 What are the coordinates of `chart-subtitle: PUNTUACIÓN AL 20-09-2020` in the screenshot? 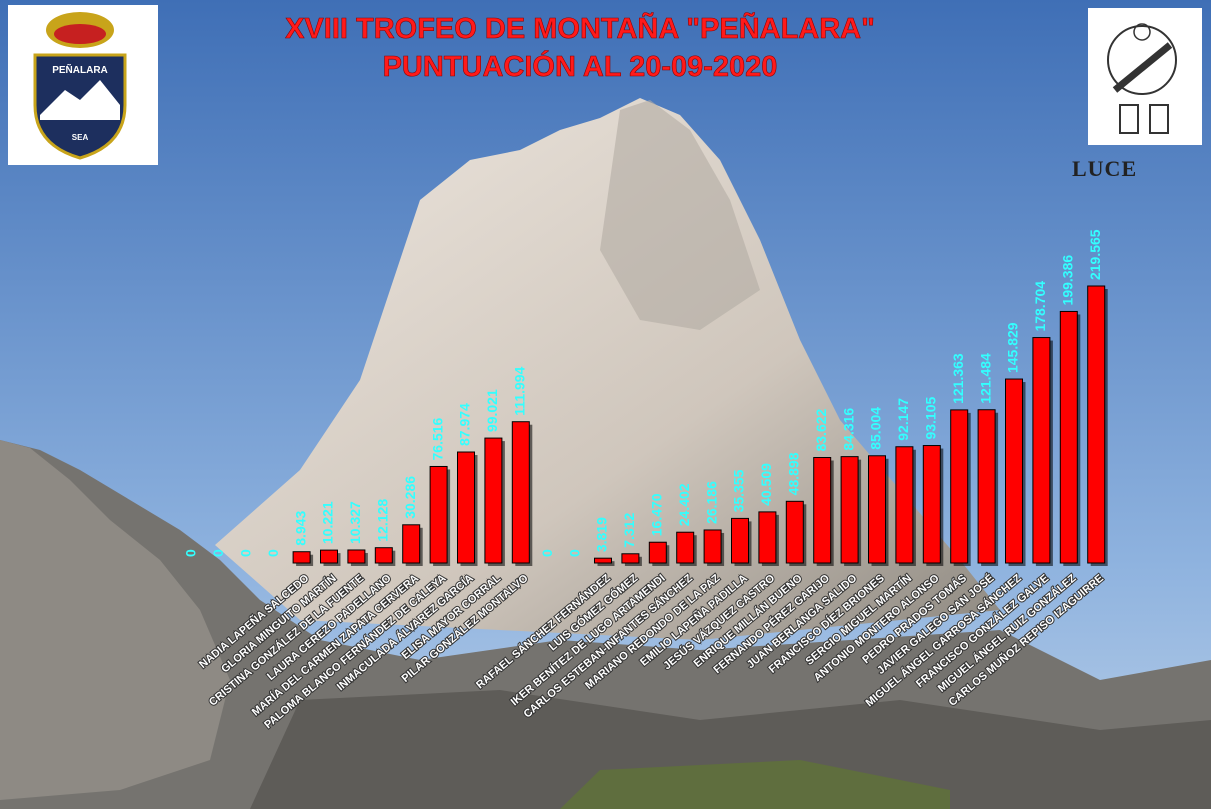 It's located at (580, 66).